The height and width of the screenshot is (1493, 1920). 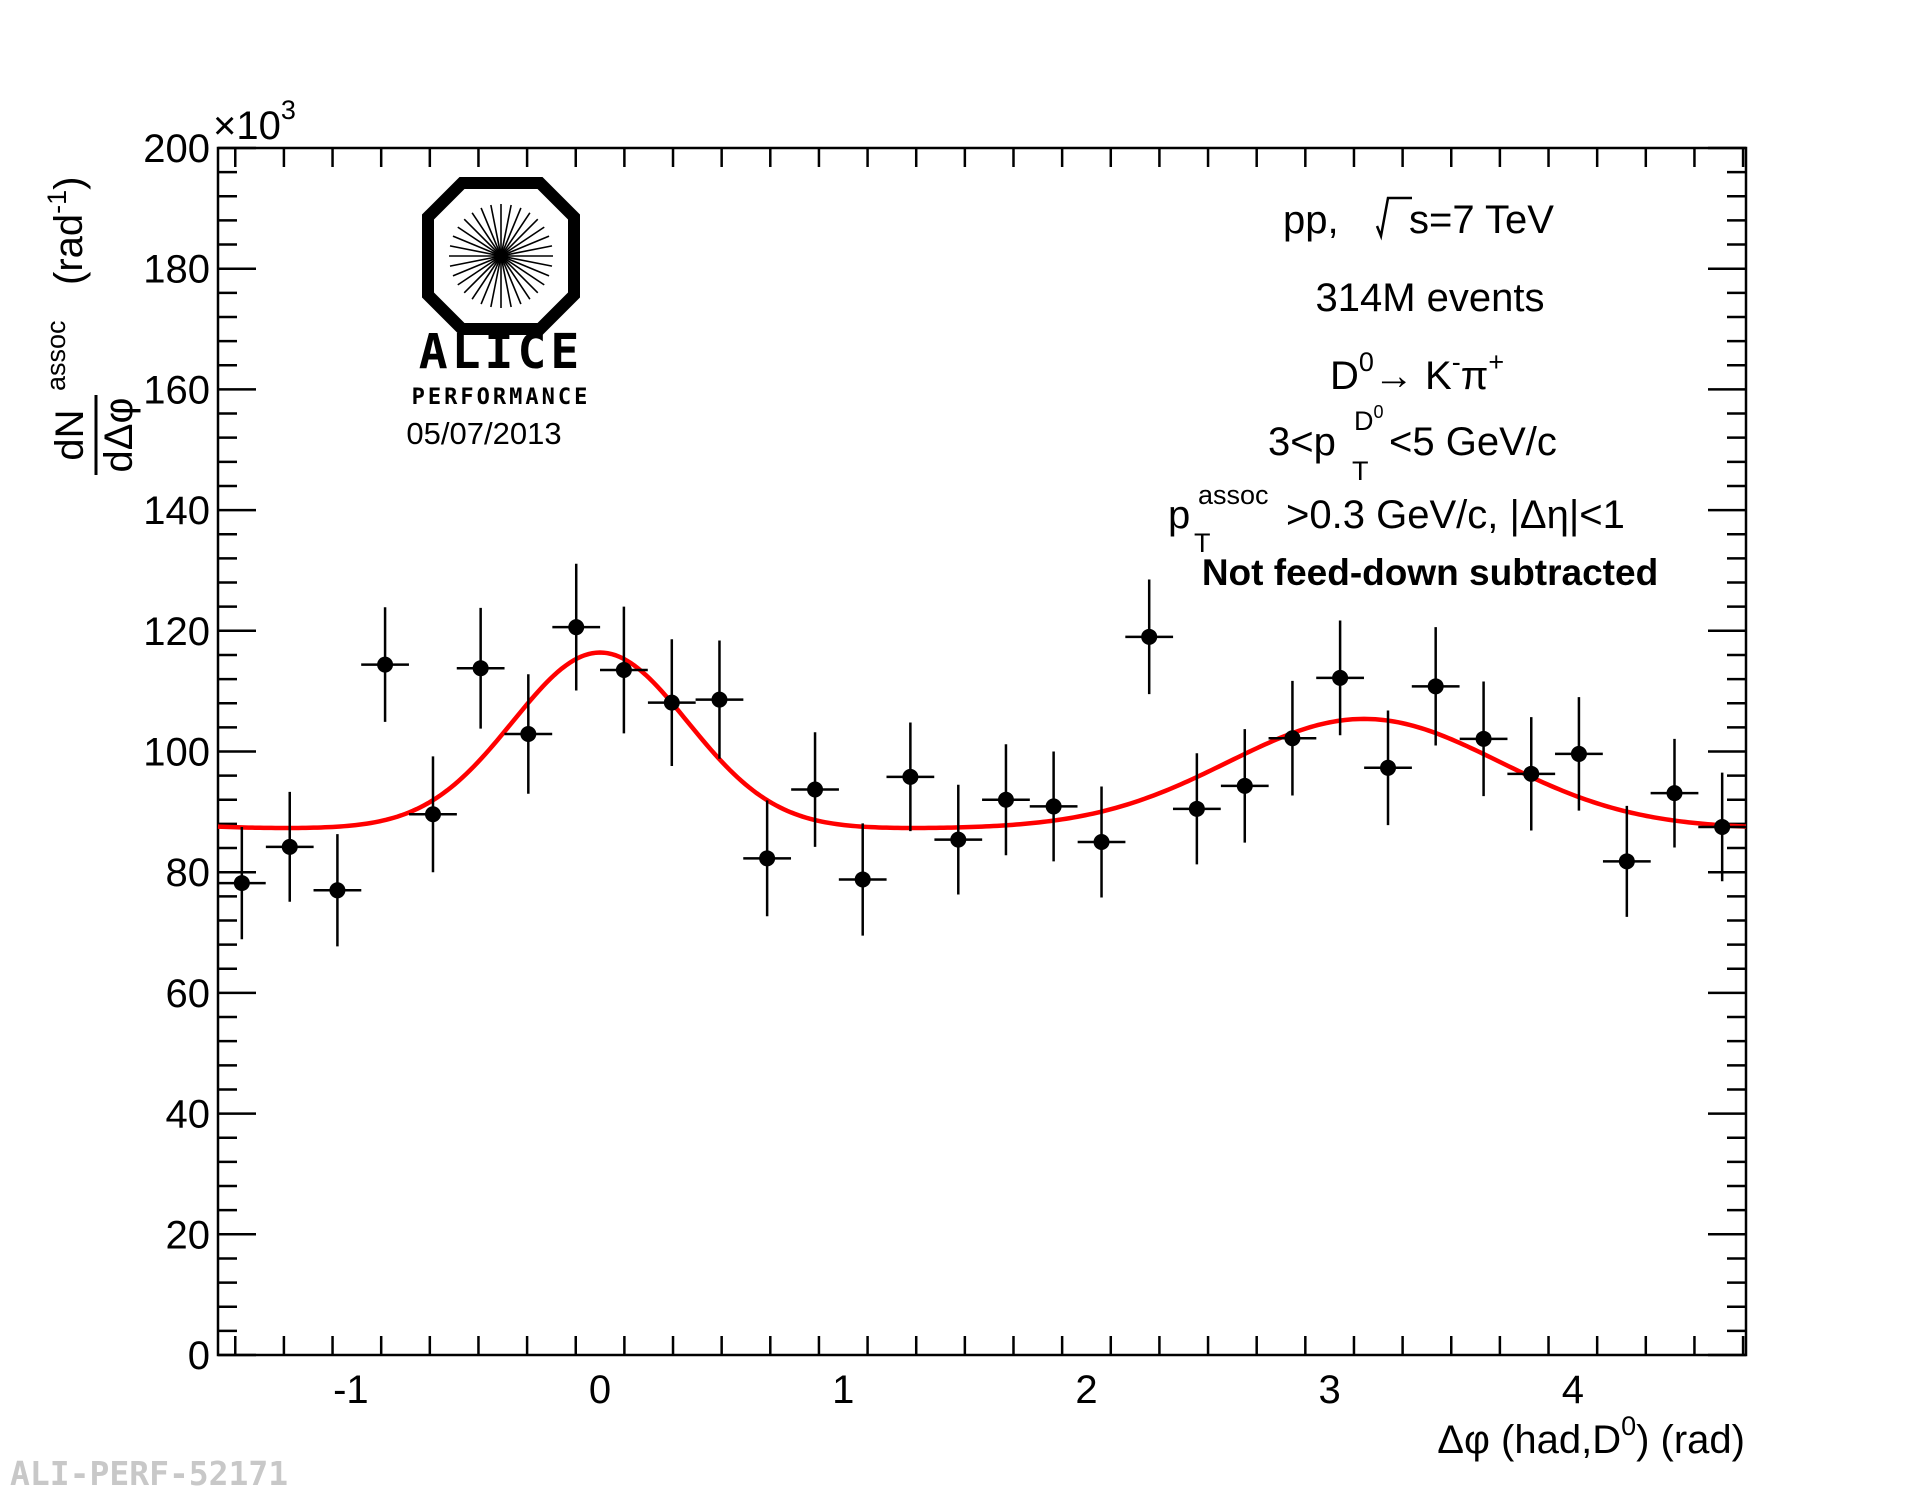 What do you see at coordinates (1591, 1436) in the screenshot?
I see `x-axis-label: Δφ (had,D0) (rad)` at bounding box center [1591, 1436].